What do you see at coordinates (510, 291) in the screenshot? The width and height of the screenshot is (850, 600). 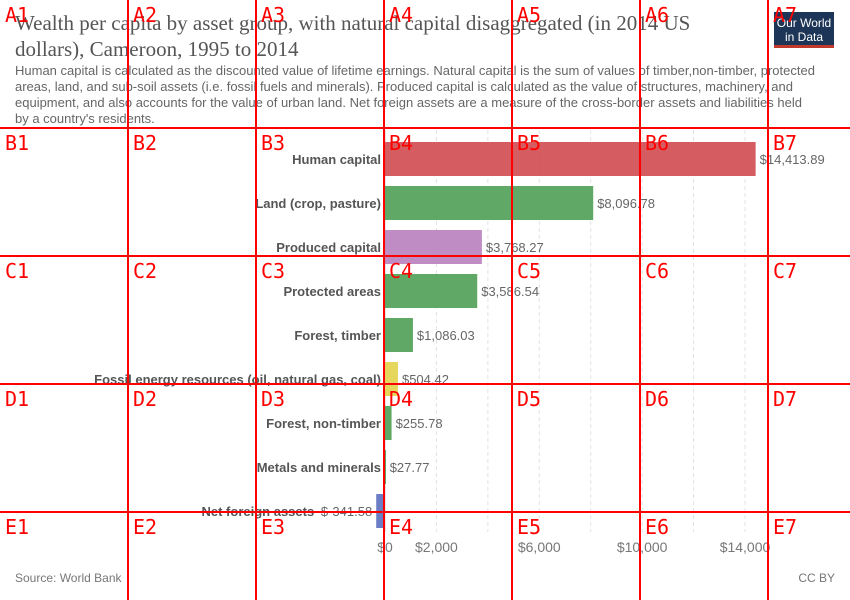 I see `value-label: $3,586.54` at bounding box center [510, 291].